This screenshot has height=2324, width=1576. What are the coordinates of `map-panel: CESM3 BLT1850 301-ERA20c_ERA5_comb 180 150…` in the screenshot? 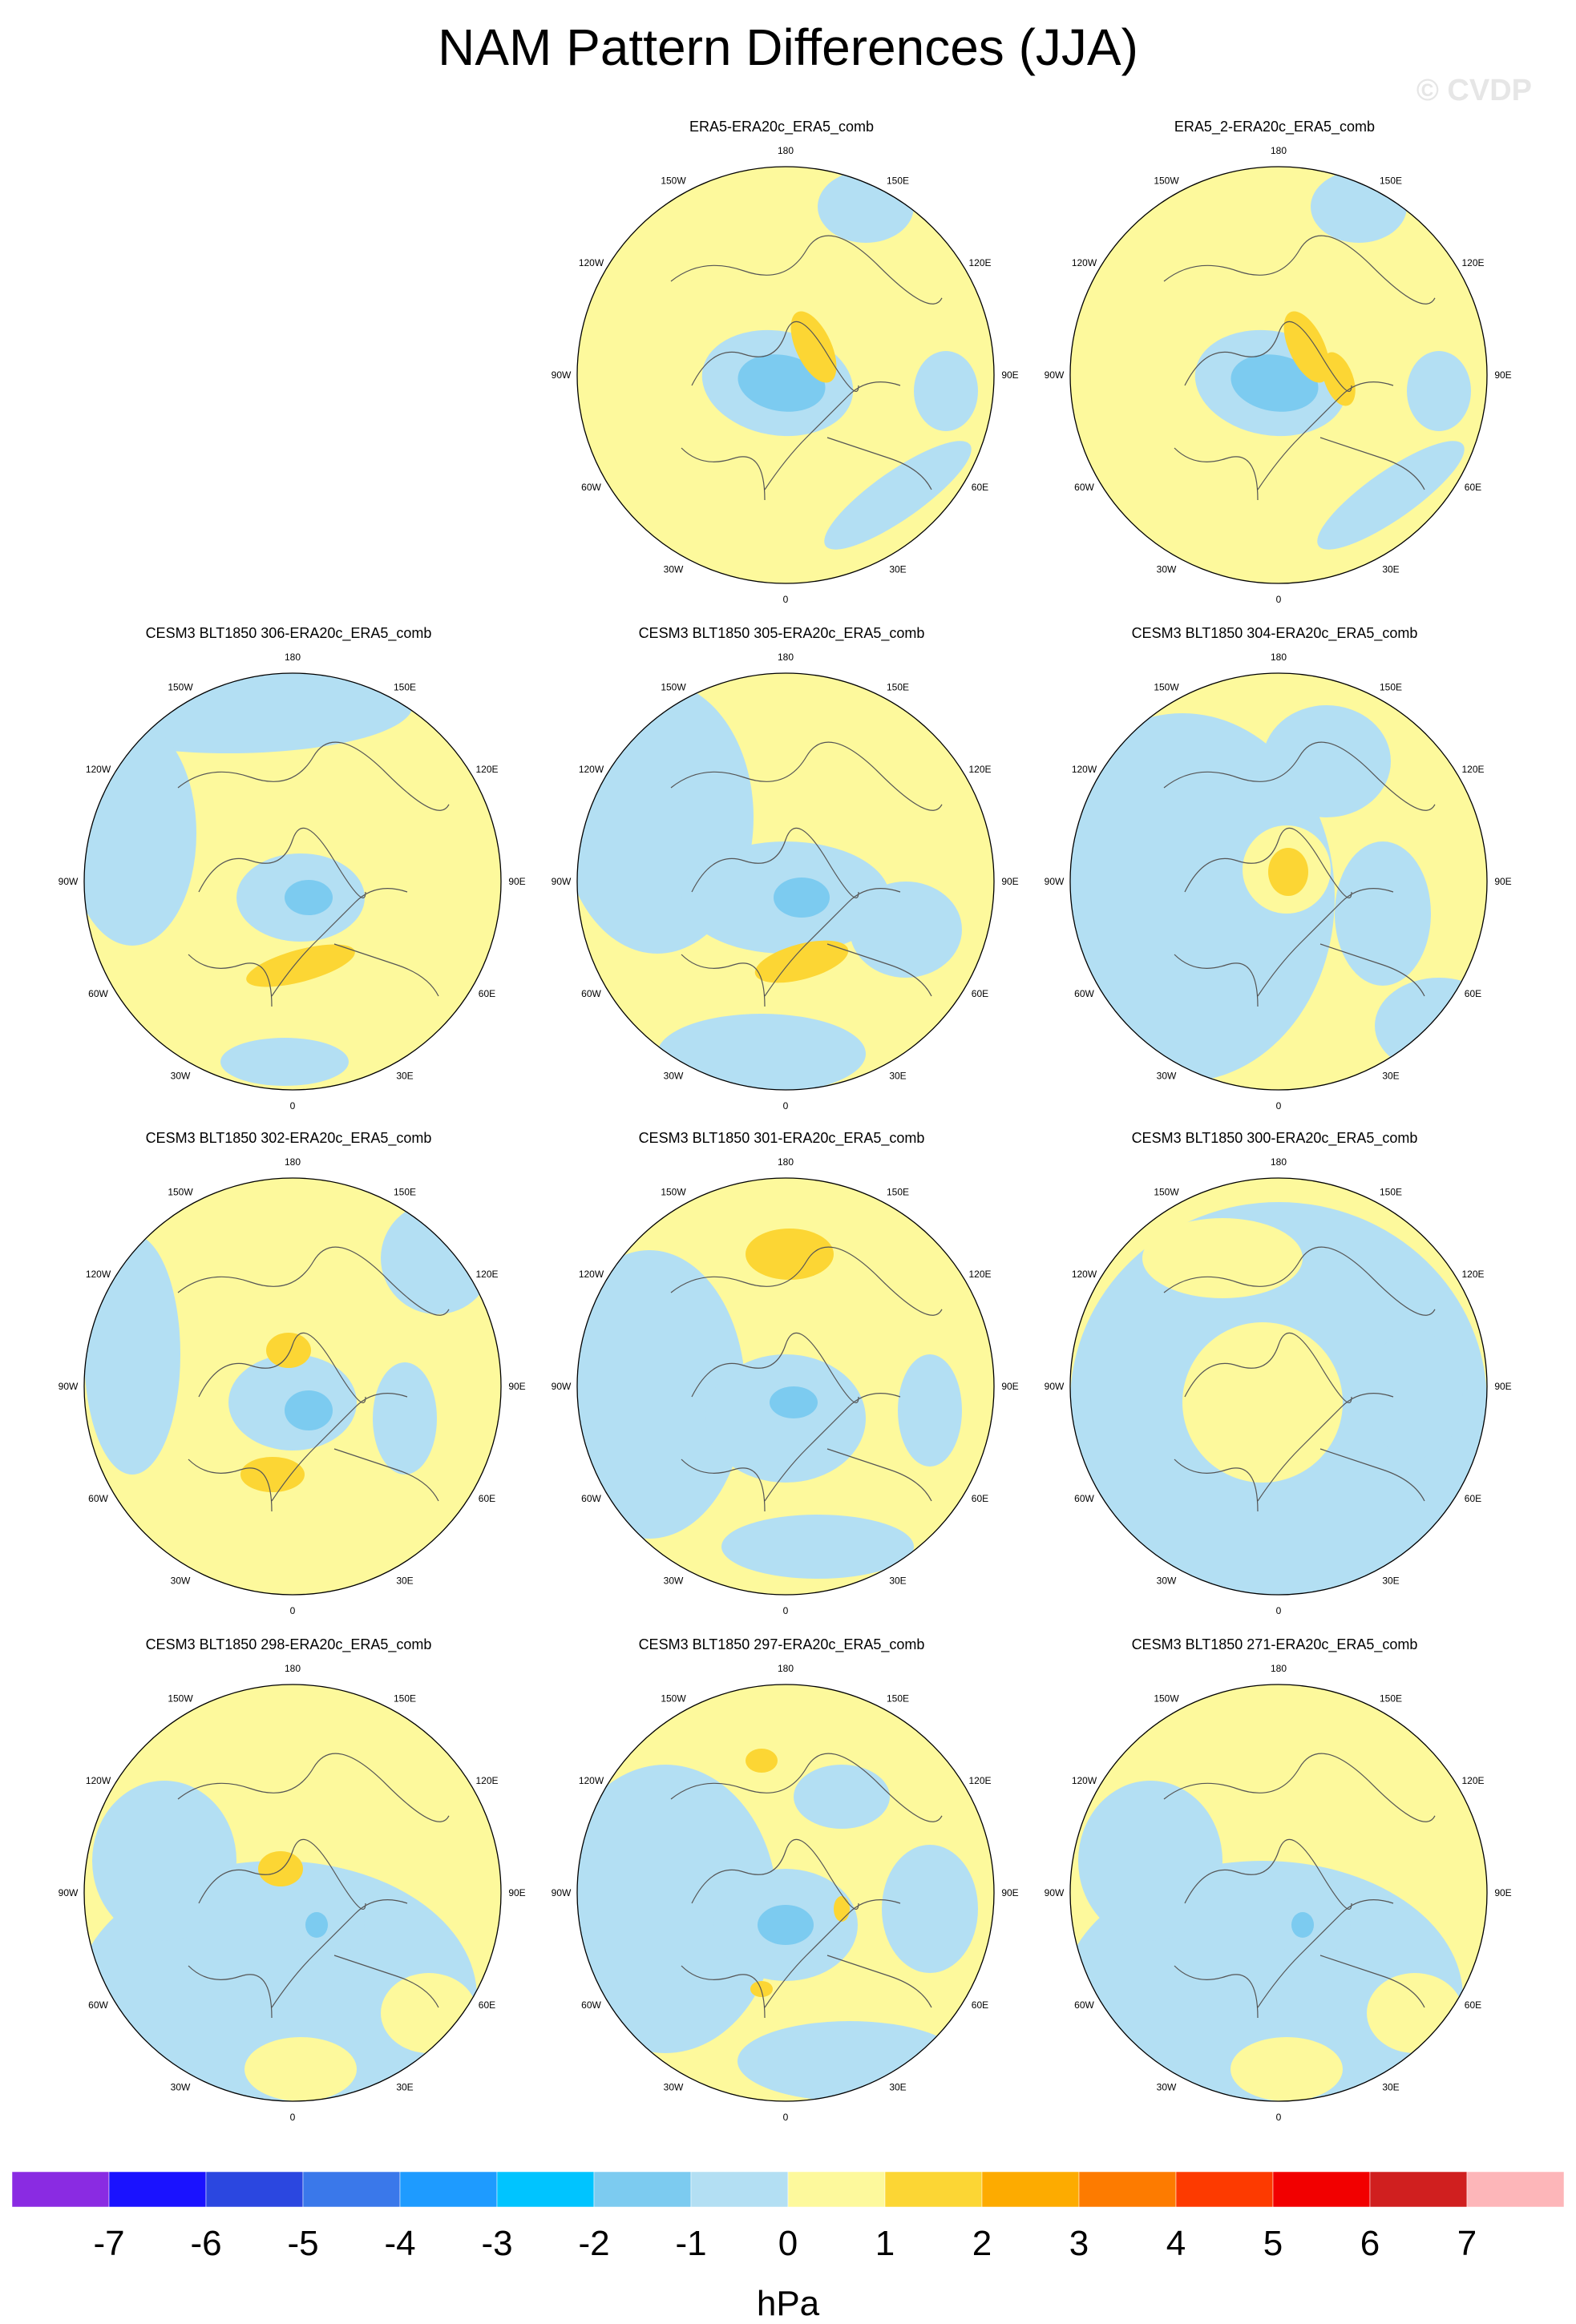 It's located at (781, 1378).